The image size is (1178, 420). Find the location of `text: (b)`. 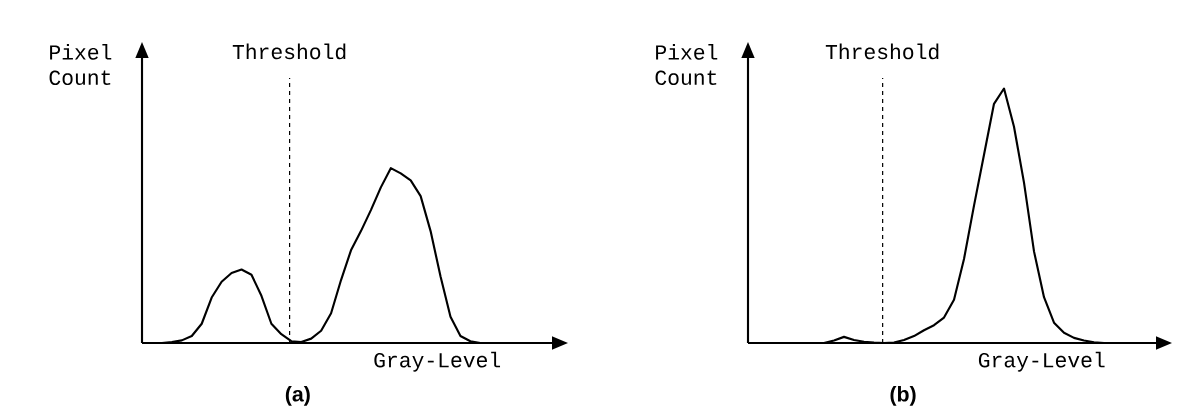

text: (b) is located at coordinates (903, 395).